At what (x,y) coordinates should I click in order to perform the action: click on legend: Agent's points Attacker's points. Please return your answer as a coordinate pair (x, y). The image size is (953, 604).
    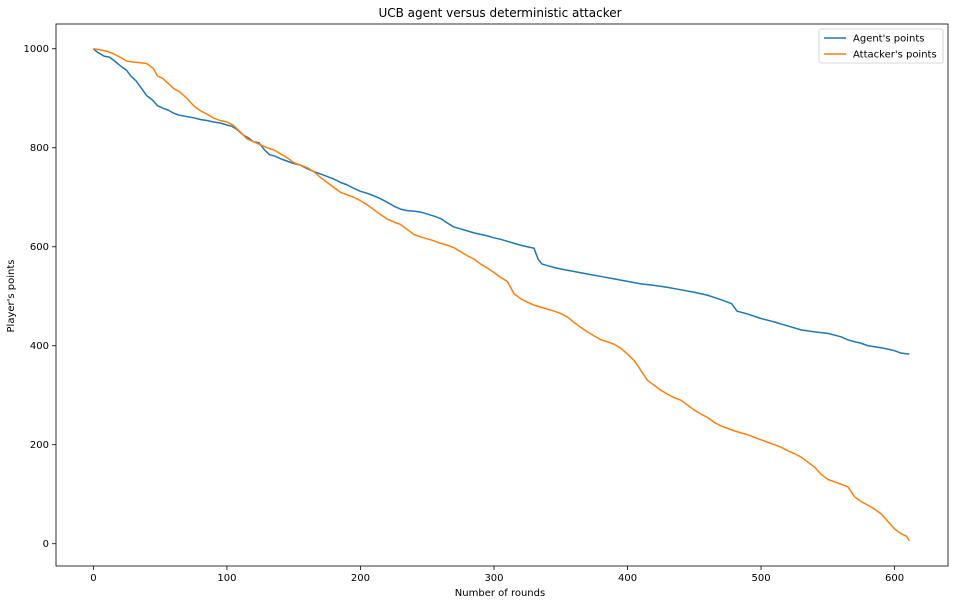
    Looking at the image, I should click on (881, 46).